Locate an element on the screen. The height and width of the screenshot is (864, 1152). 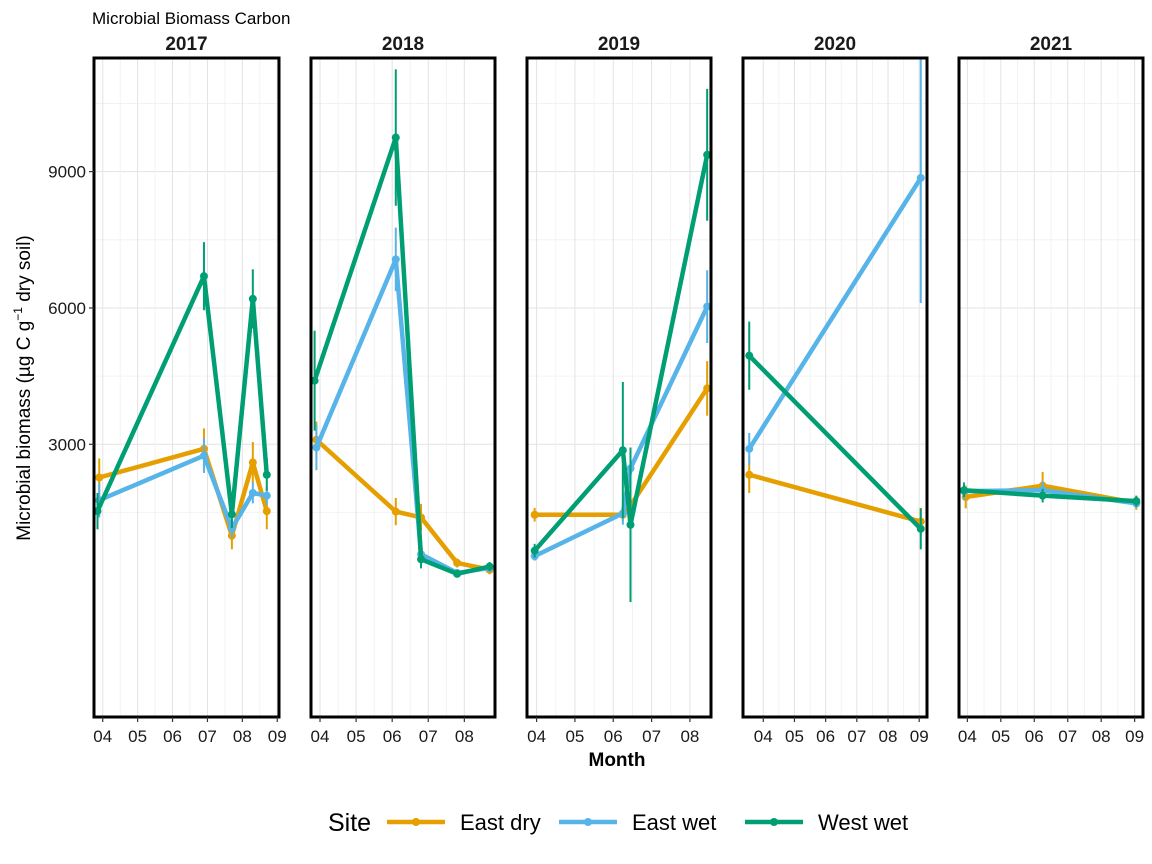
legend-title: Site is located at coordinates (349, 823).